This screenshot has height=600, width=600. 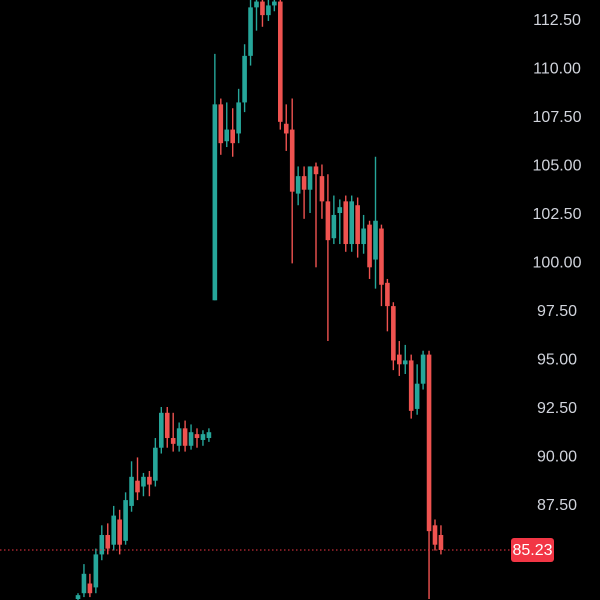 I want to click on y-tick-label: 100.00, so click(x=557, y=263).